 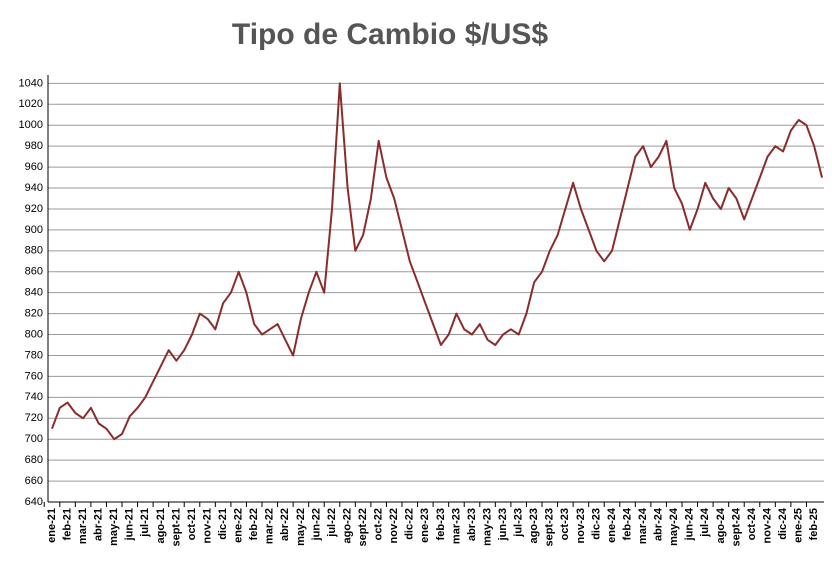 What do you see at coordinates (34, 167) in the screenshot?
I see `y-tick-label: 960` at bounding box center [34, 167].